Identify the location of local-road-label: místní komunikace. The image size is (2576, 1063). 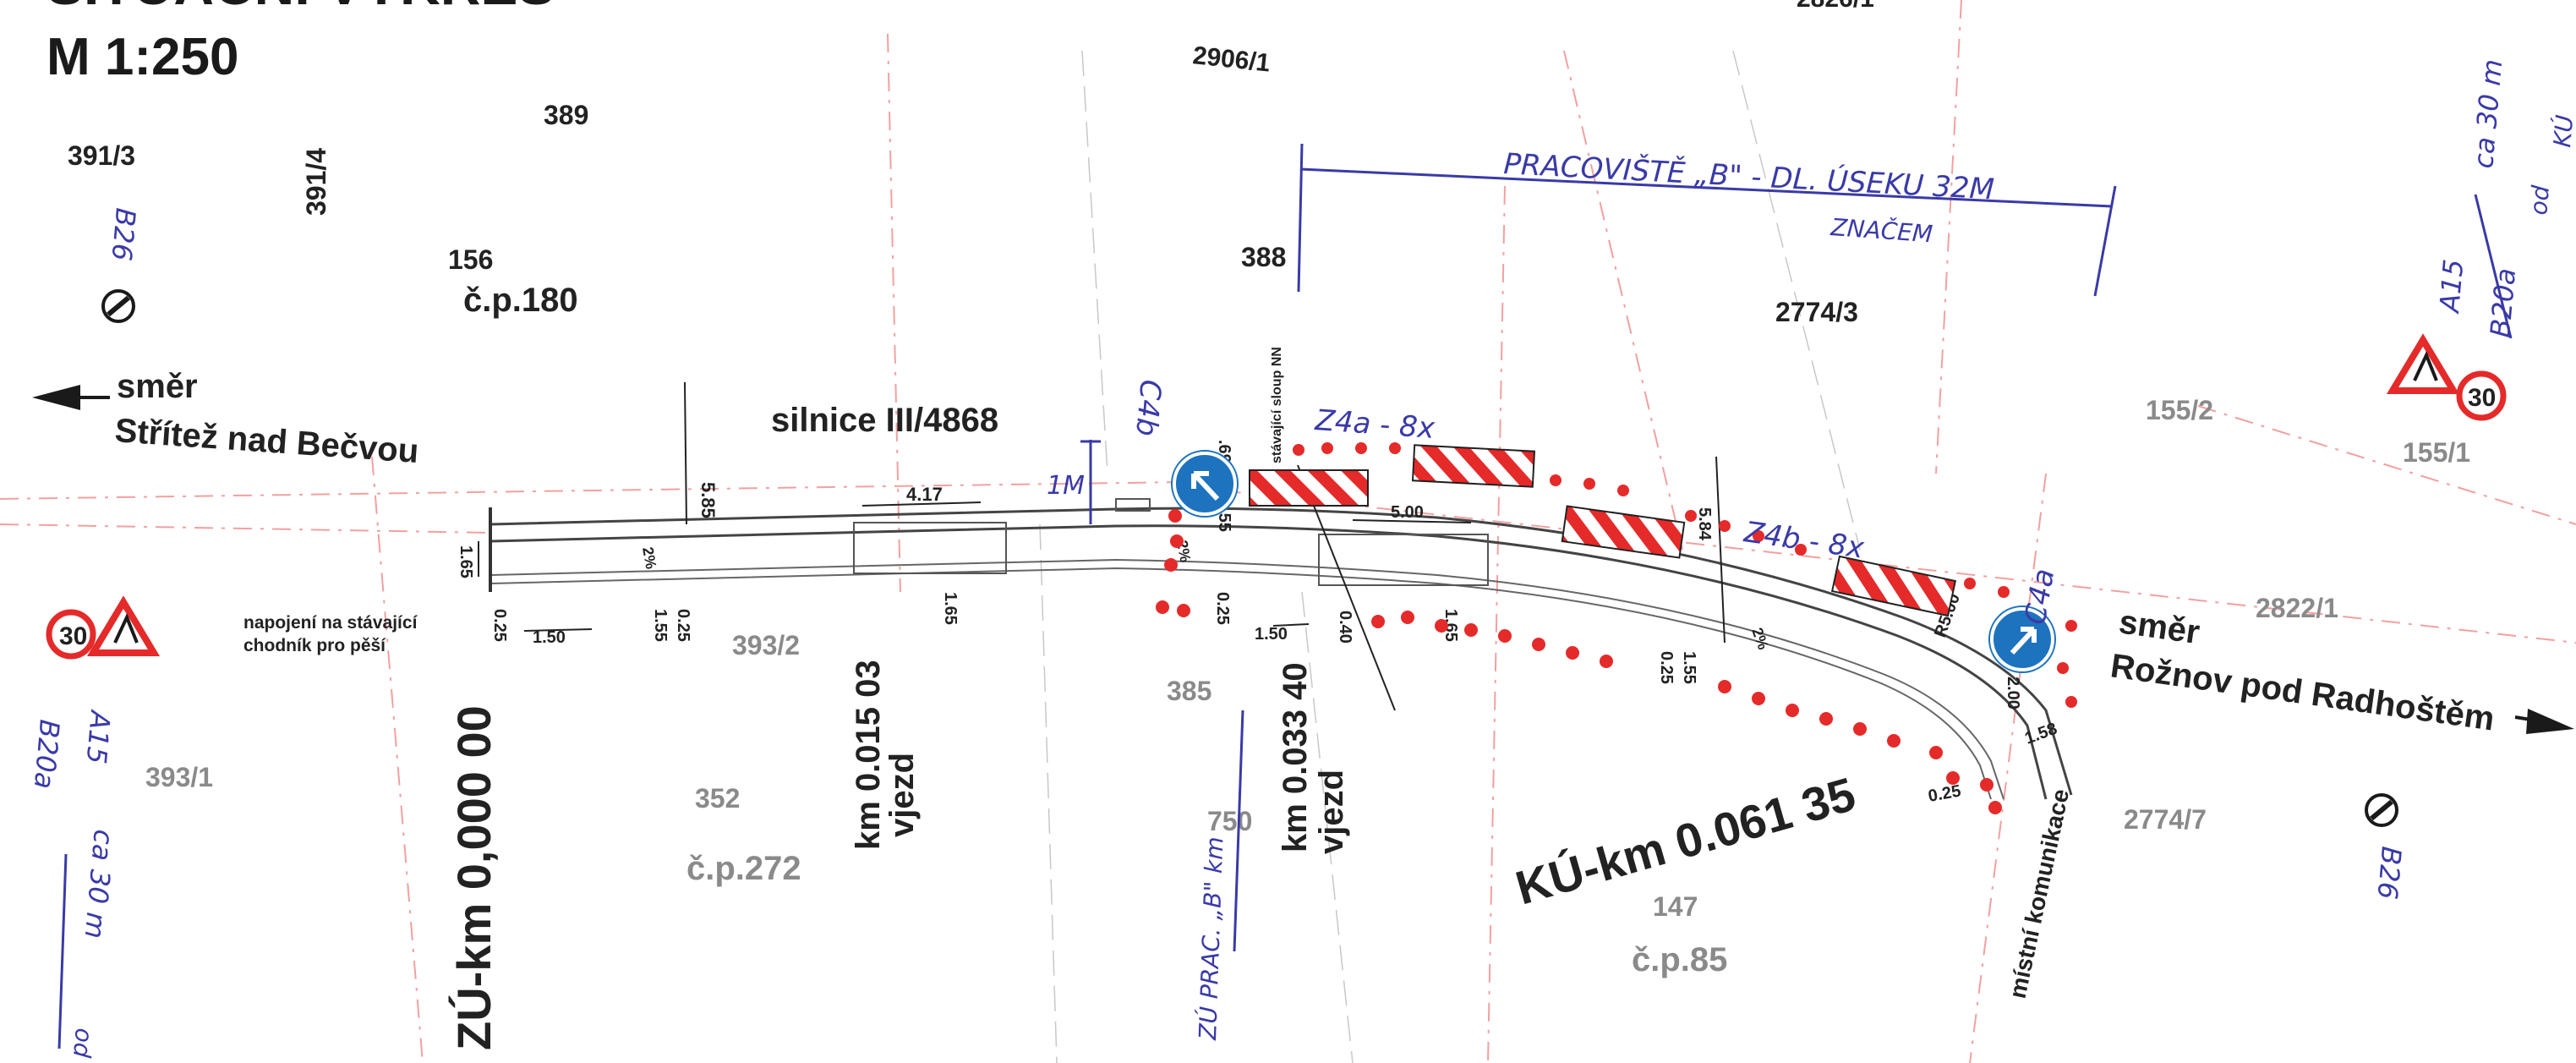
(2039, 893).